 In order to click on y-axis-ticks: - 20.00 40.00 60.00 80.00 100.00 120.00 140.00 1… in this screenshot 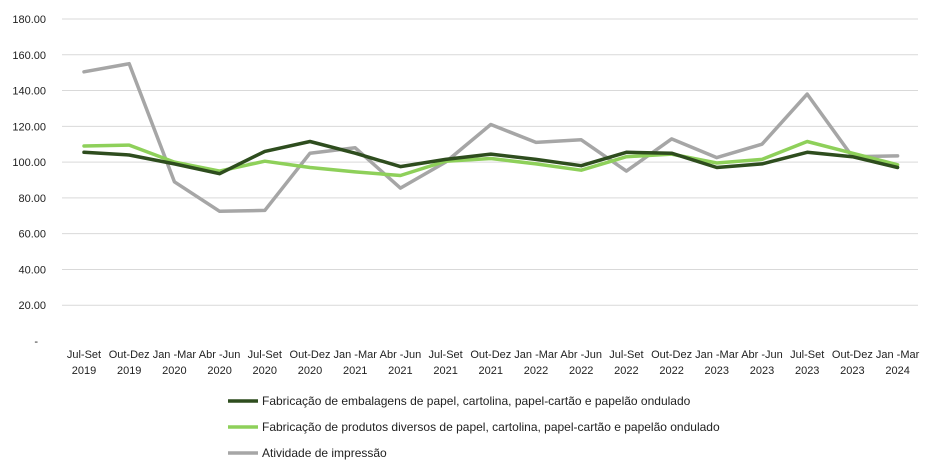, I will do `click(29, 181)`.